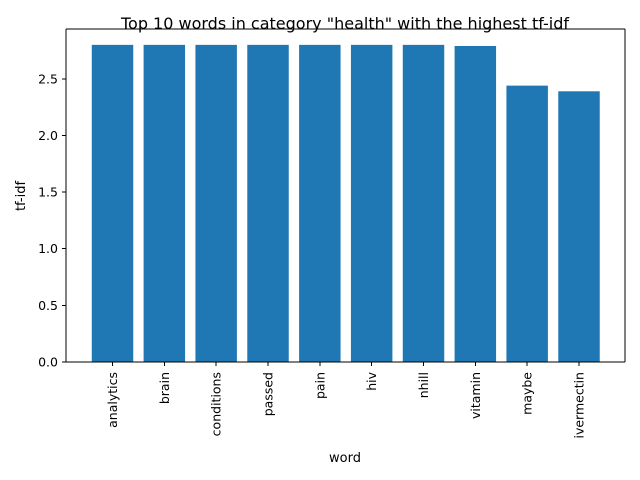  What do you see at coordinates (475, 395) in the screenshot?
I see `x-tick-label: vitamin` at bounding box center [475, 395].